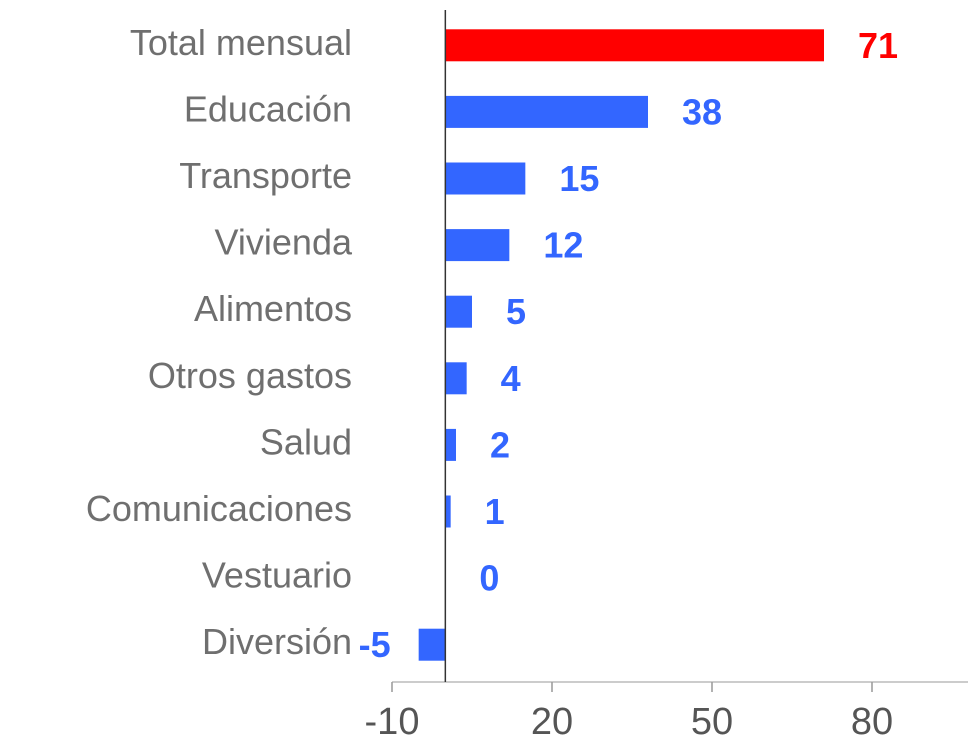 The image size is (968, 744). I want to click on y-tick-label: Diversión, so click(277, 641).